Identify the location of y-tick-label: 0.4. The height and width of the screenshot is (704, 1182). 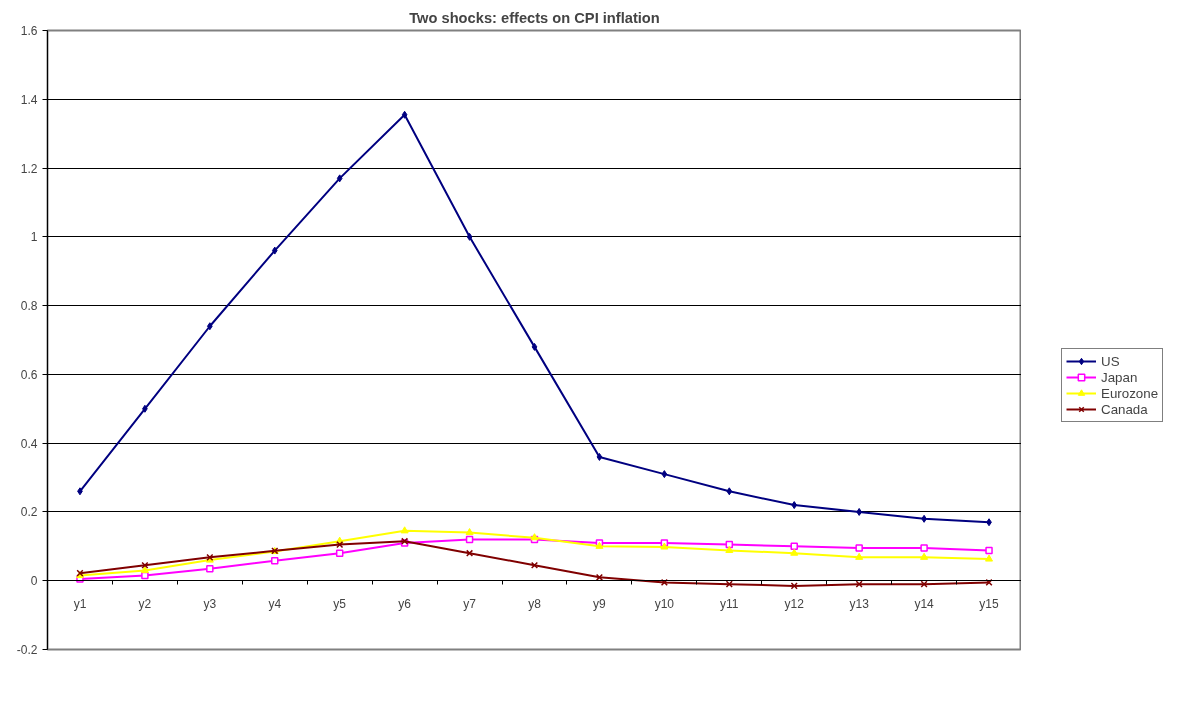
(29, 443).